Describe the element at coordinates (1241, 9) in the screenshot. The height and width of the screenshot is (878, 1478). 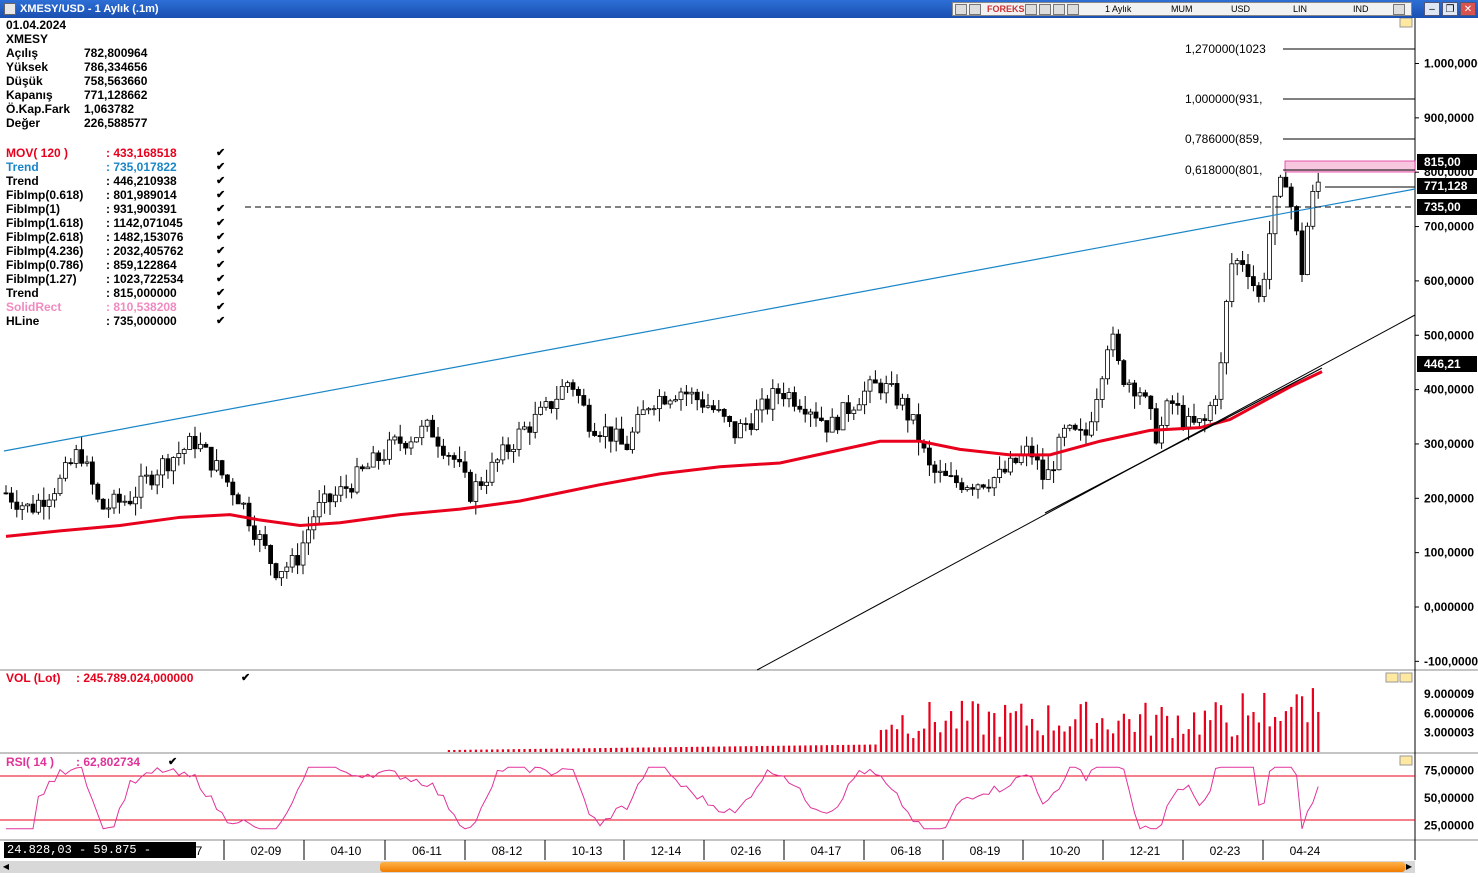
I see `currency-select: USD` at that location.